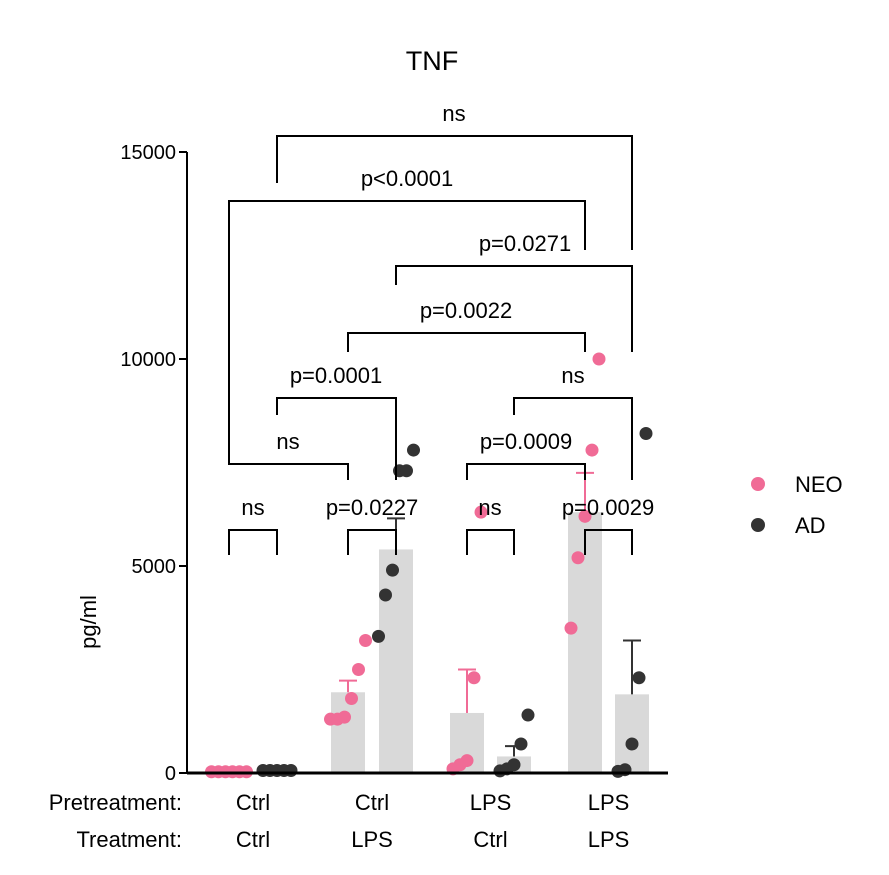  What do you see at coordinates (432, 61) in the screenshot?
I see `chart-title: TNF` at bounding box center [432, 61].